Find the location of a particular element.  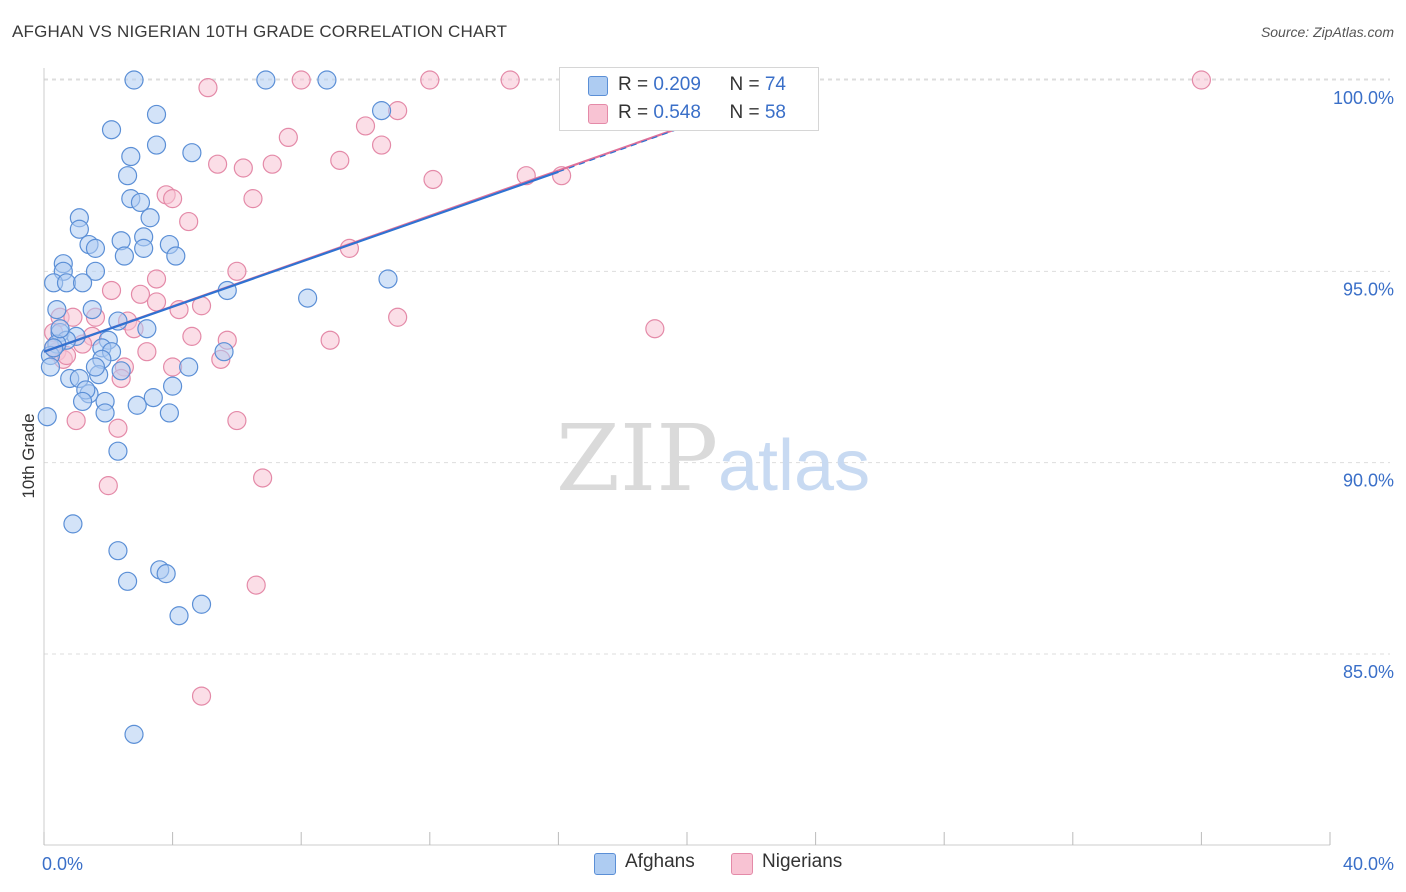

y-tick-label: 90.0% is located at coordinates (1368, 481).